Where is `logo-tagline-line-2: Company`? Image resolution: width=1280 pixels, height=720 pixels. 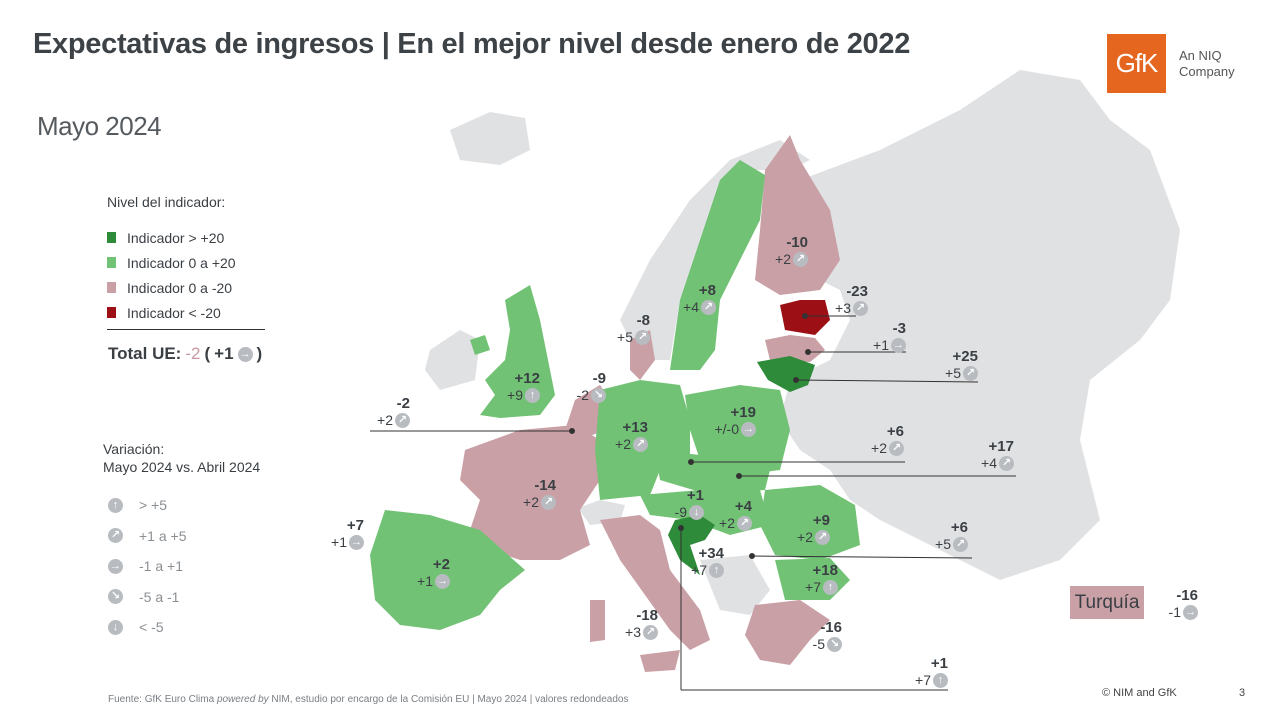
logo-tagline-line-2: Company is located at coordinates (1207, 71).